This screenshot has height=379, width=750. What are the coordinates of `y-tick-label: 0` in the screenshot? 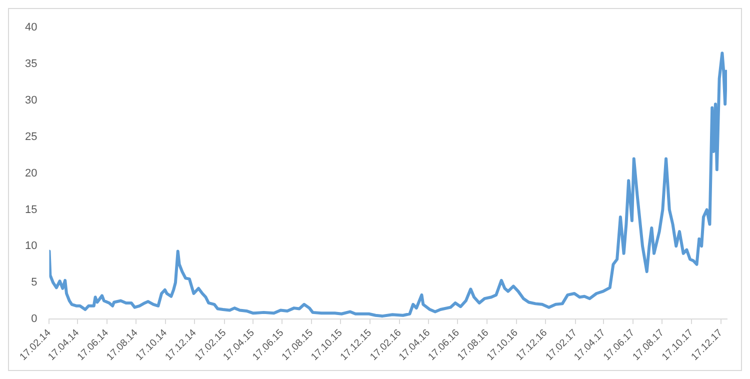 It's located at (34, 319).